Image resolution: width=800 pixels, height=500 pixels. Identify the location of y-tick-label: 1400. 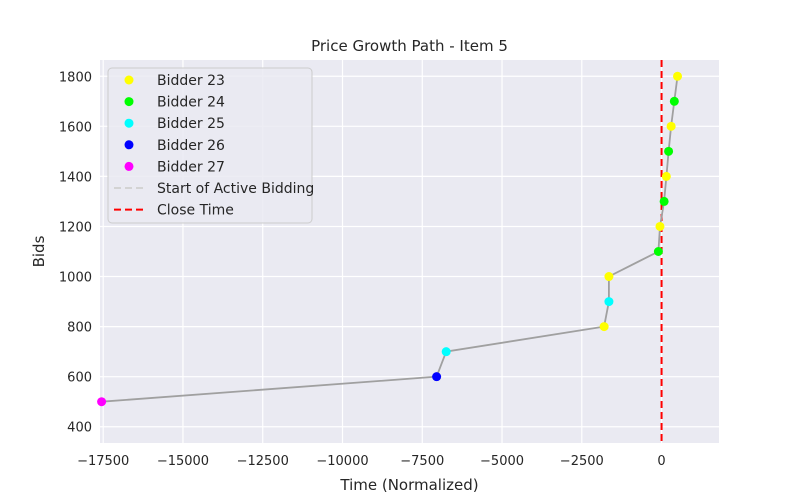
(75, 177).